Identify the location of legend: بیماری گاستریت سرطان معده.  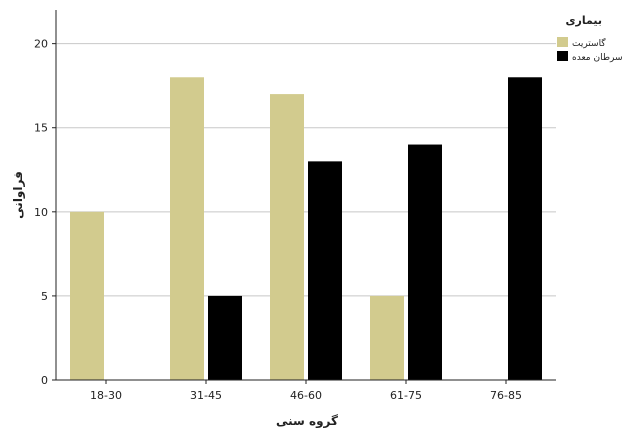
(589, 38).